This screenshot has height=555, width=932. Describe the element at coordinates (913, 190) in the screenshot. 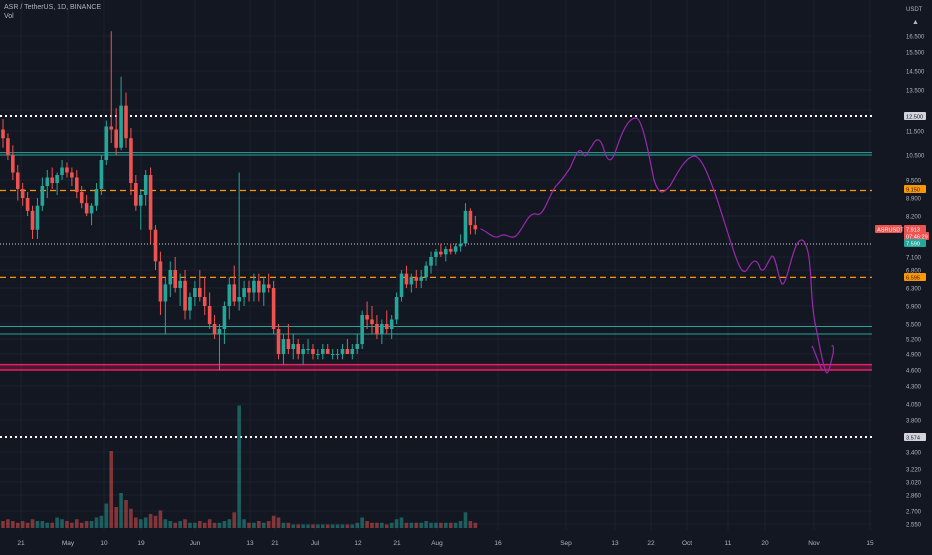

I see `price-tag-dashed-1: 9.150` at that location.